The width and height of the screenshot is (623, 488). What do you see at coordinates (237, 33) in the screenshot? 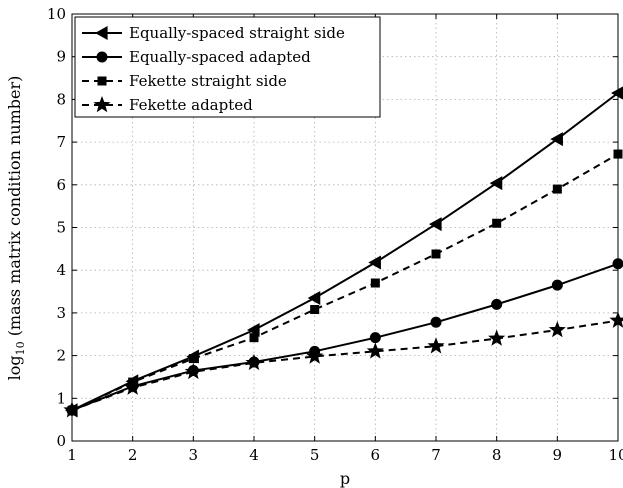
I see `legend-label-0: Equally-spaced straight side` at bounding box center [237, 33].